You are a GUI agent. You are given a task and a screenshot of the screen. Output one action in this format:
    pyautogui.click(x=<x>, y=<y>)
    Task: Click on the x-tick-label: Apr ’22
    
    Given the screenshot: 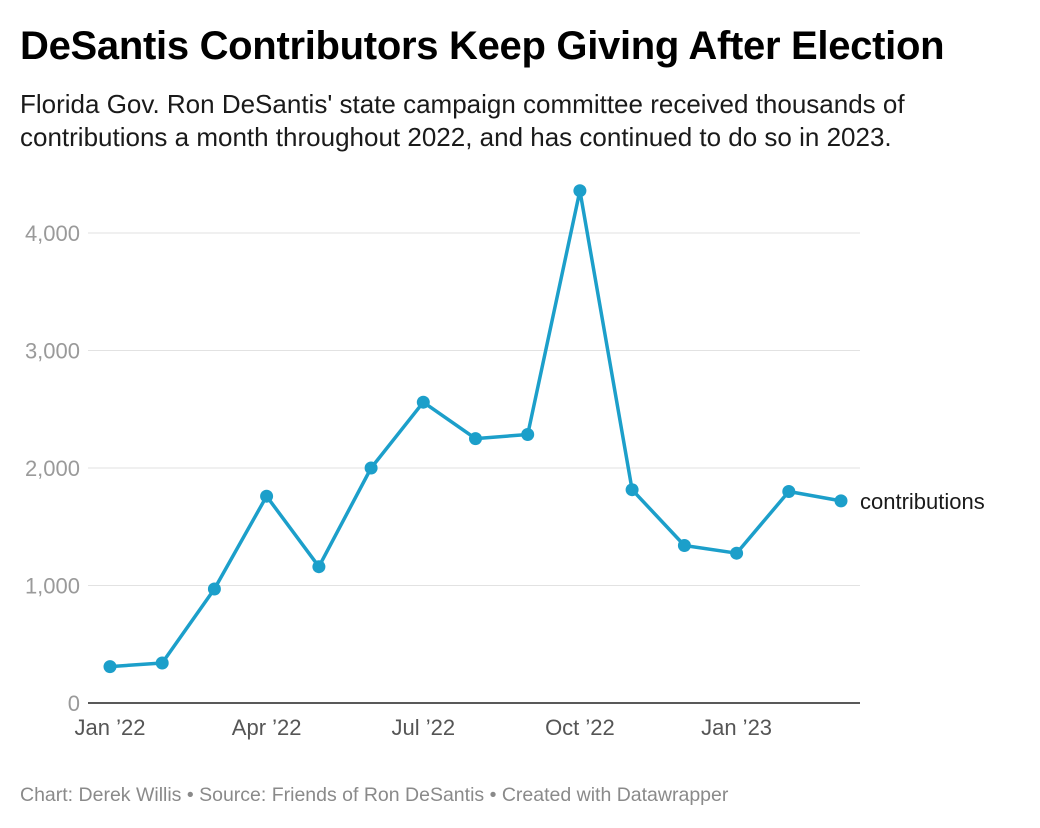 What is the action you would take?
    pyautogui.click(x=267, y=727)
    